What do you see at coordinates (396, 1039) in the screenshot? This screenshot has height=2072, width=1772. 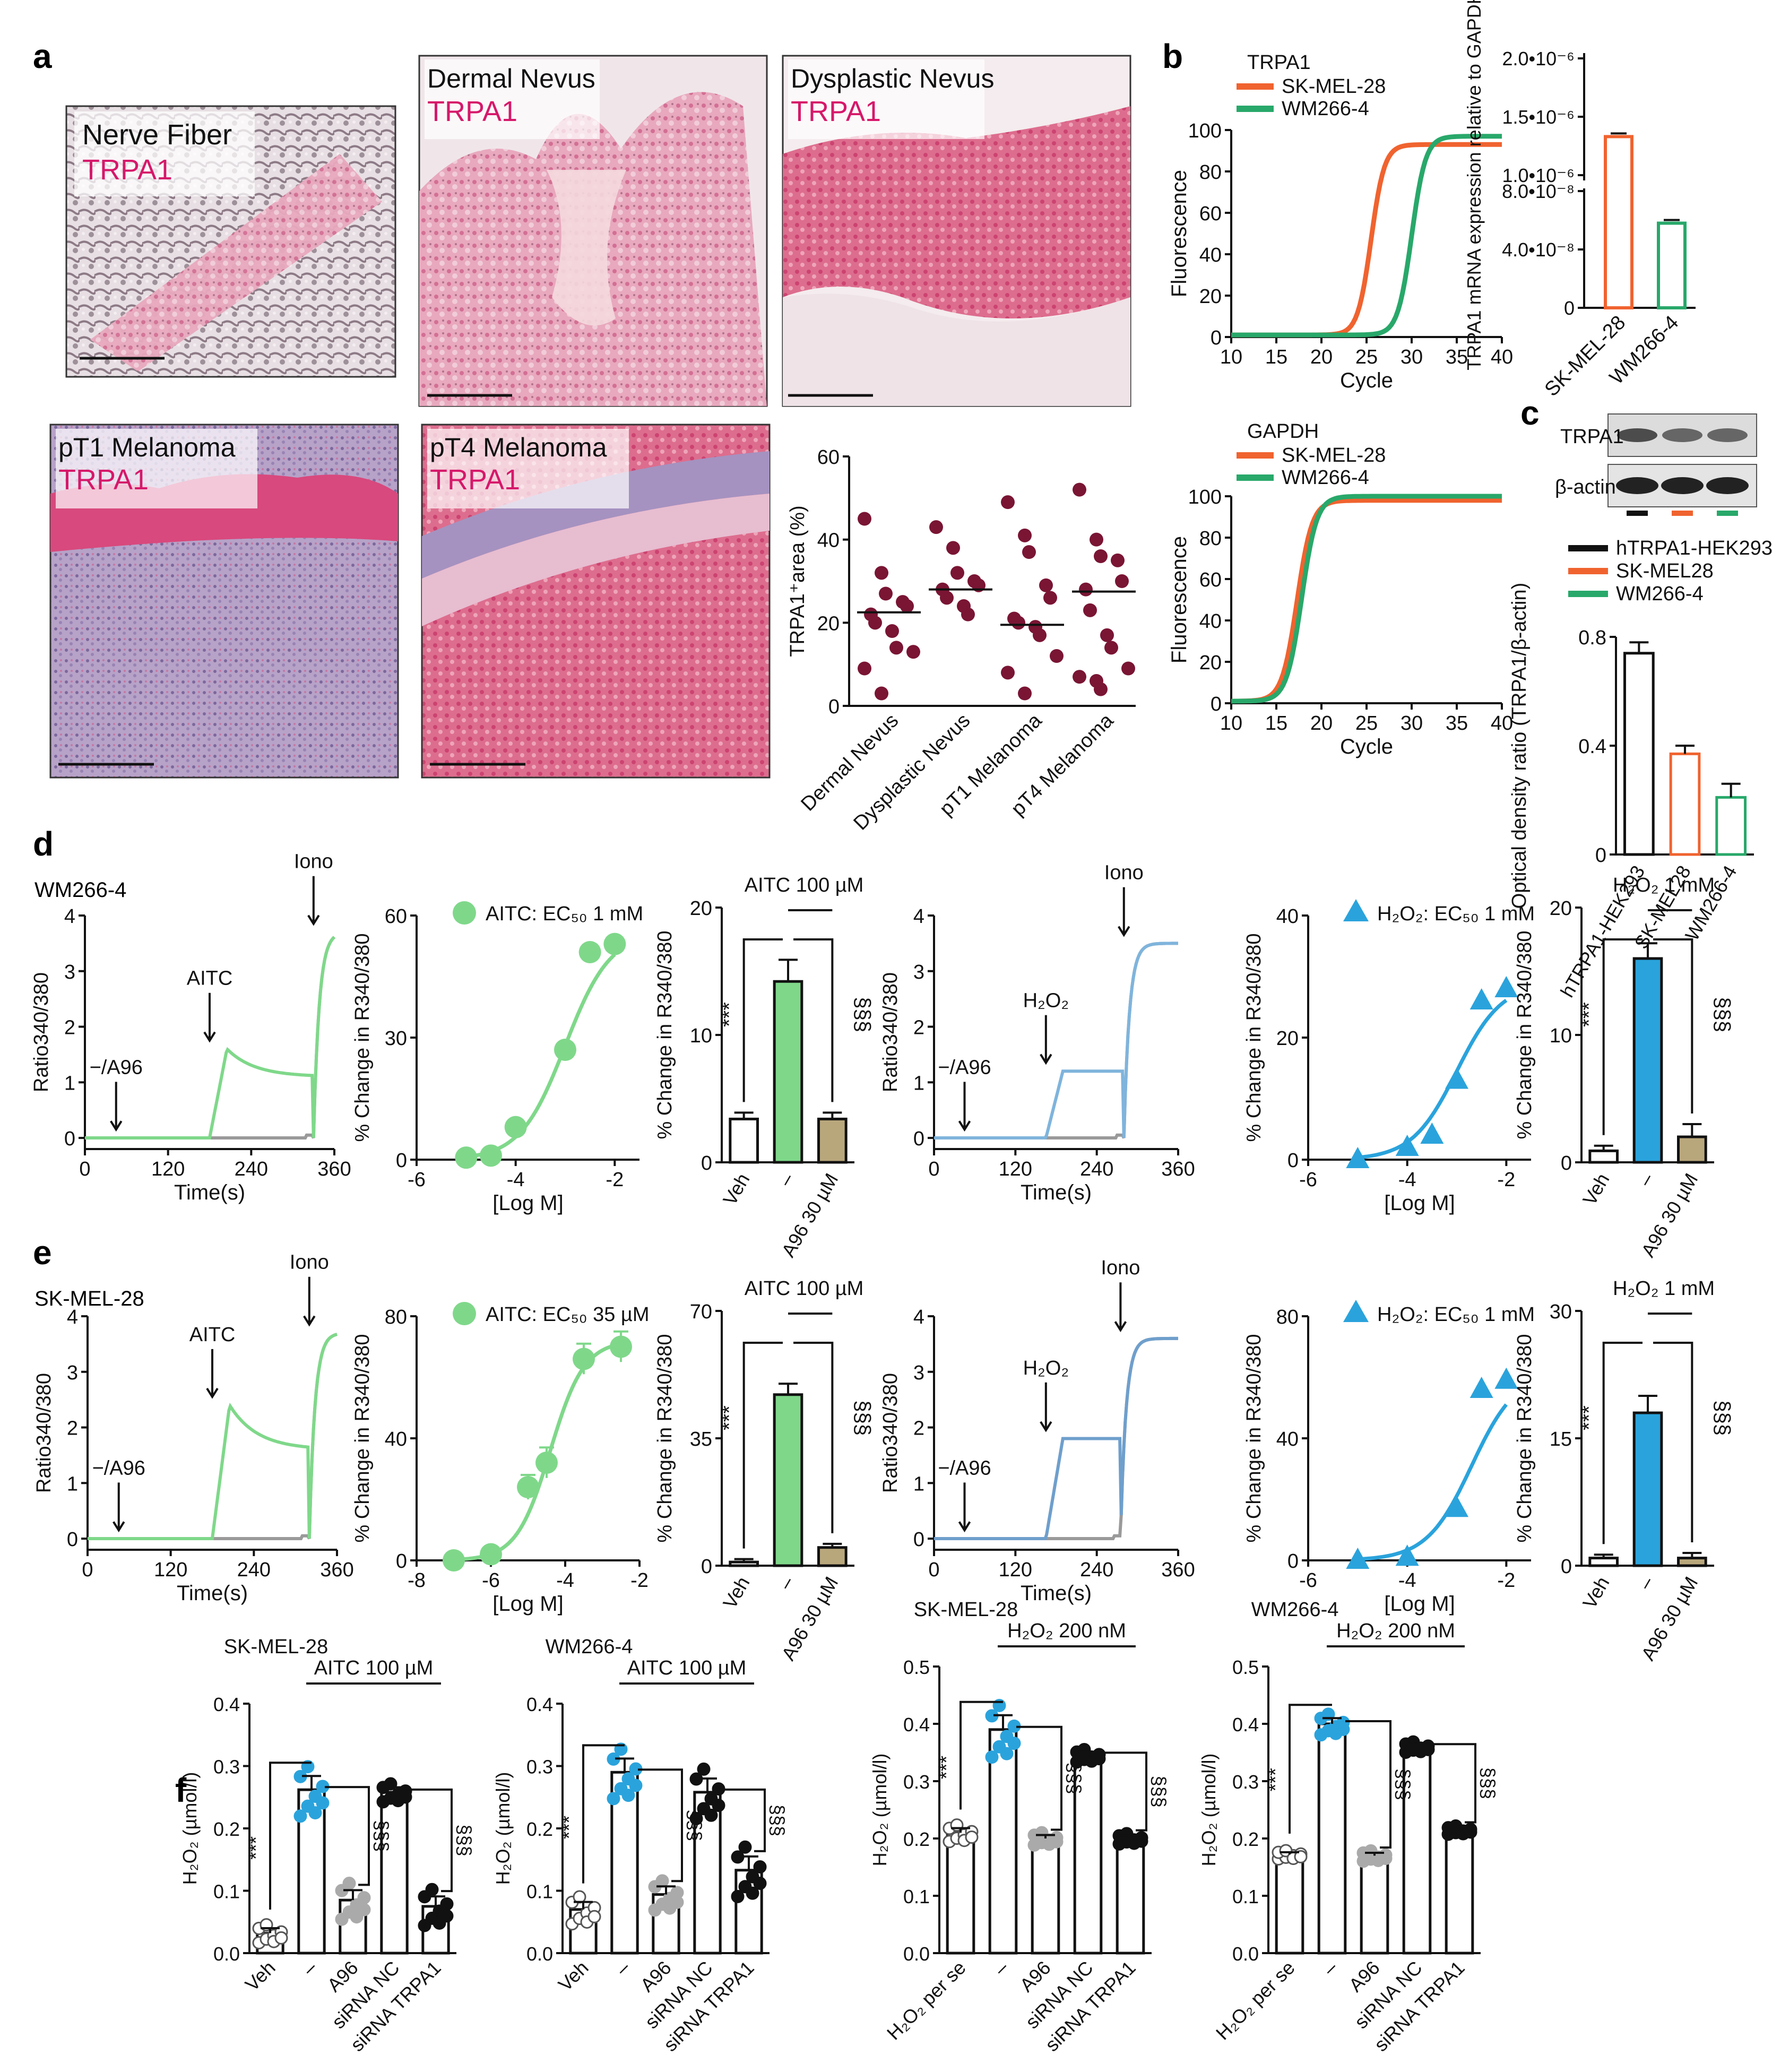 I see `y-tick-label: 30` at bounding box center [396, 1039].